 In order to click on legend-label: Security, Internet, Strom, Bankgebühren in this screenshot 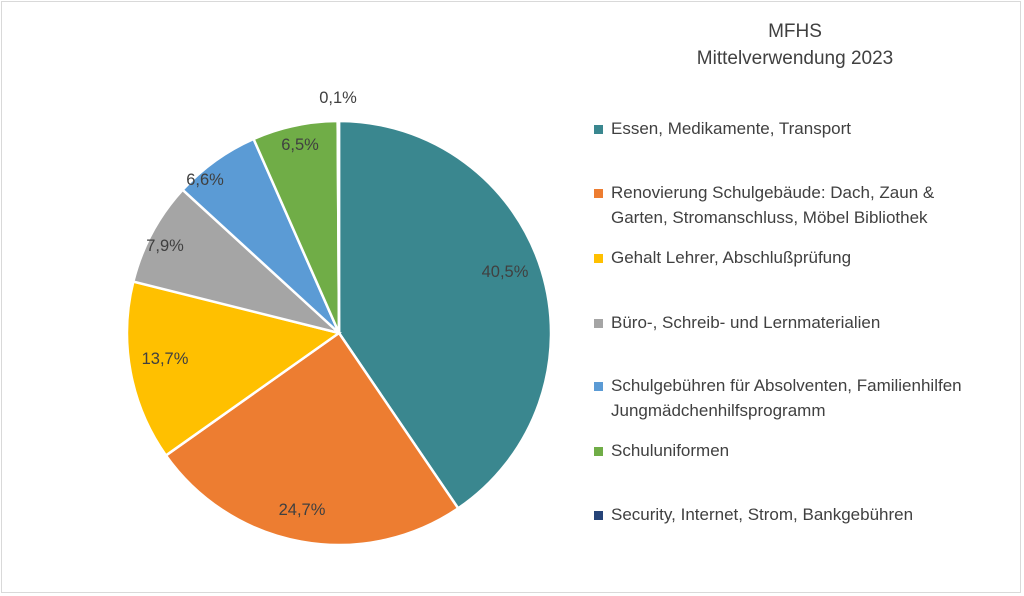, I will do `click(762, 514)`.